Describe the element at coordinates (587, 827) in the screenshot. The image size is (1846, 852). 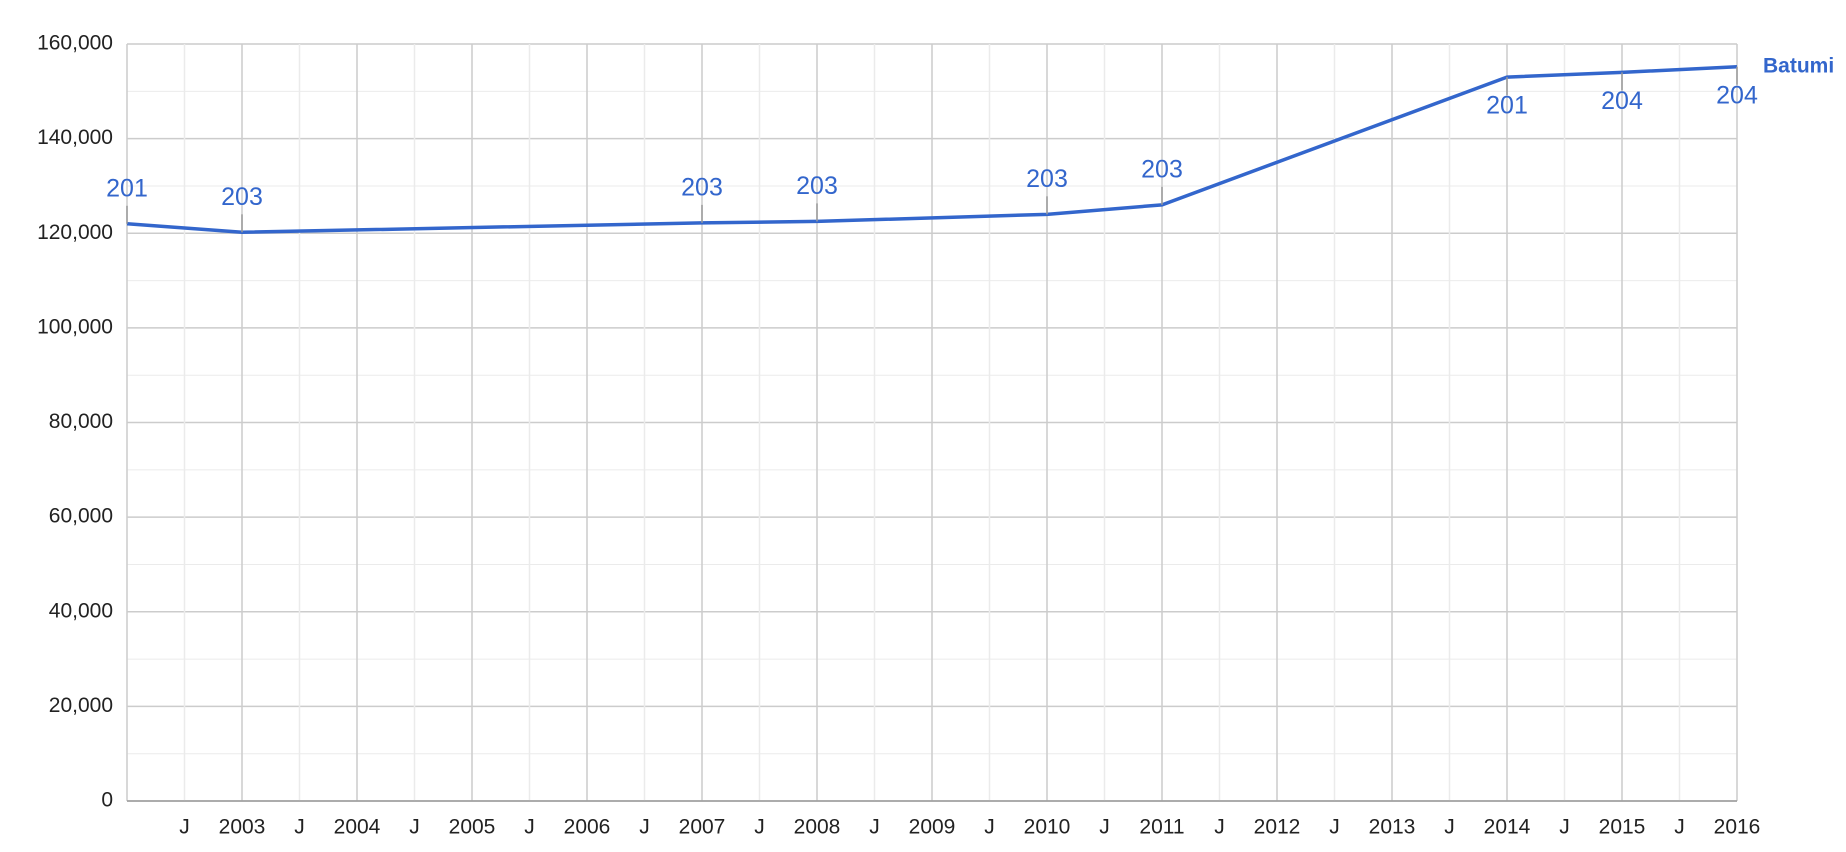
I see `x-tick-label: 2006` at that location.